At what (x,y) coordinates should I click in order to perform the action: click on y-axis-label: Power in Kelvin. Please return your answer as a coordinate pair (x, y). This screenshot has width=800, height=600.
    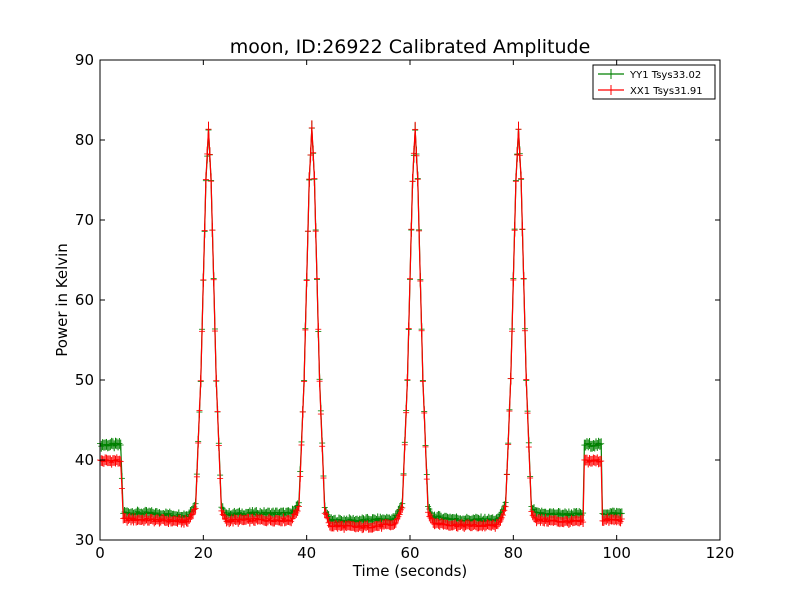
    Looking at the image, I should click on (62, 300).